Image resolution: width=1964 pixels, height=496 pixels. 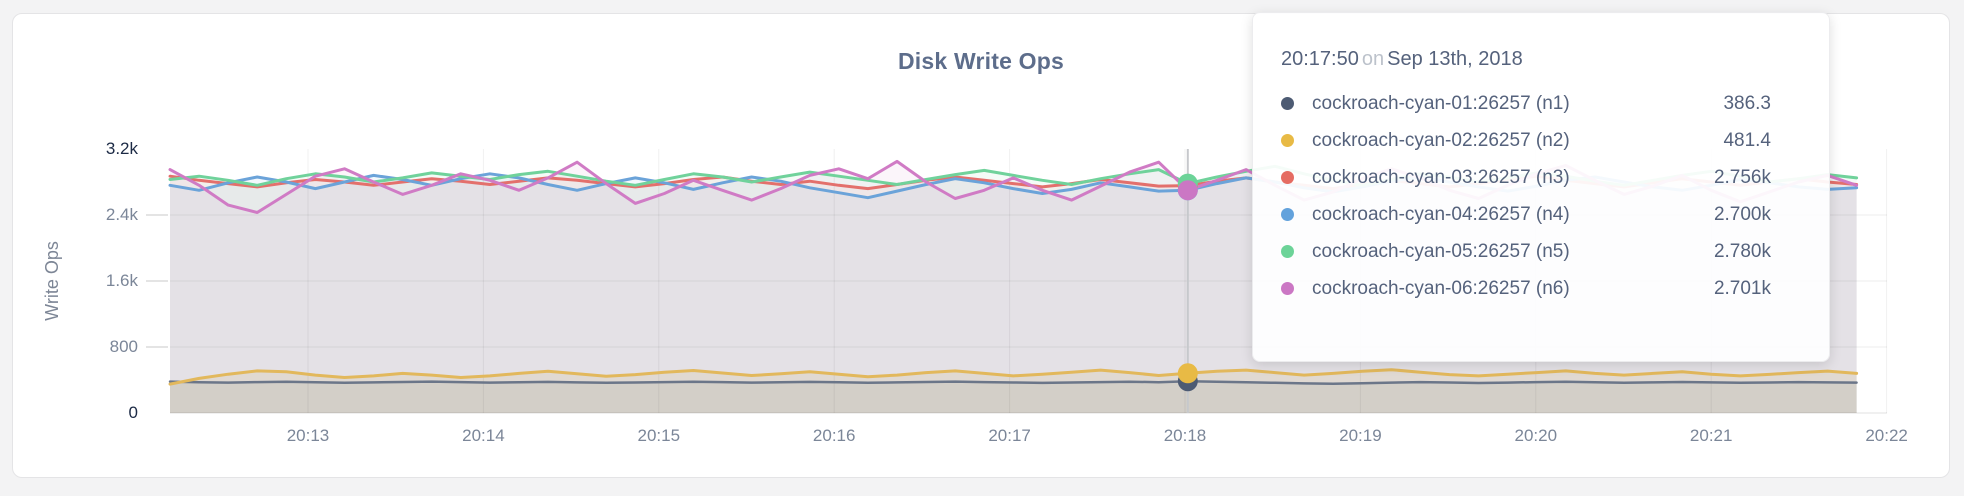 I want to click on hover-dot-n2, so click(x=1187, y=373).